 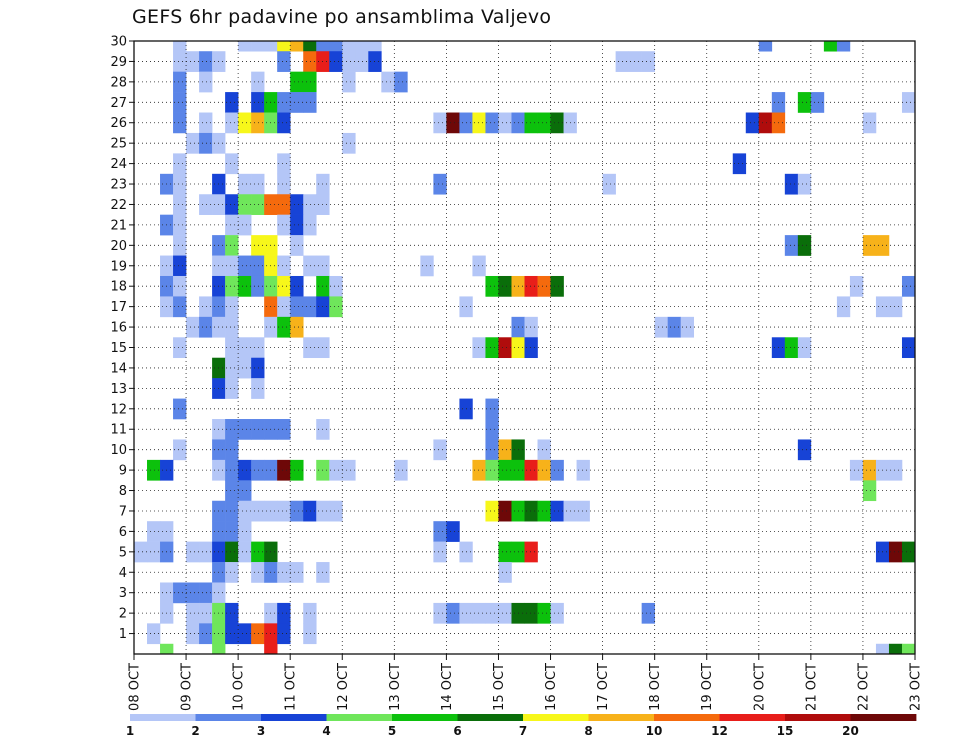 I want to click on chart-title: GEFS 6hr padavine po ansamblima Valjevo, so click(x=342, y=17).